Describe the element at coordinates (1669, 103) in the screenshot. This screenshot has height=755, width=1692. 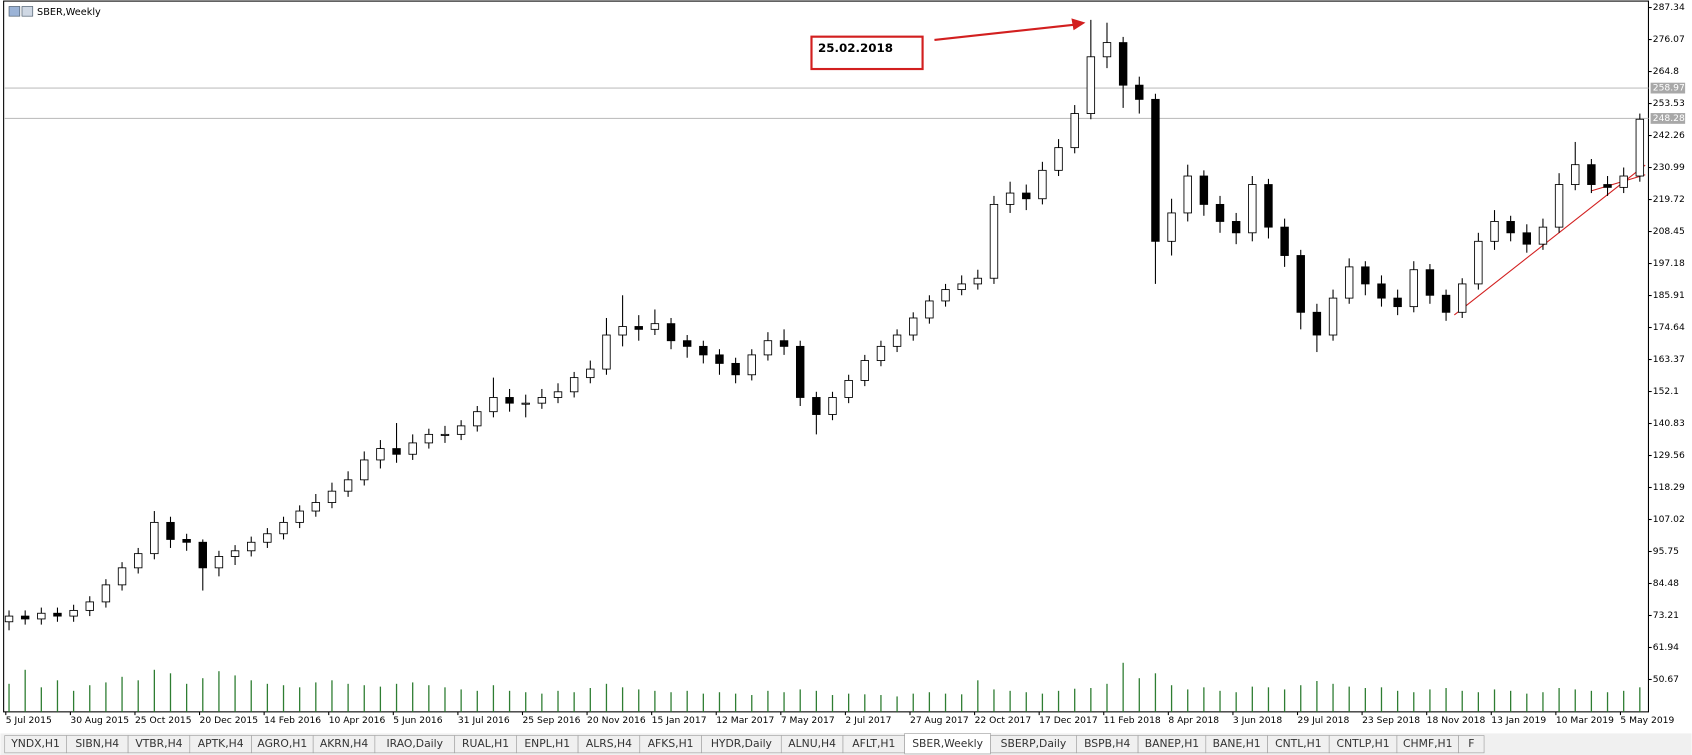
I see `y-tick-label: 253.53` at that location.